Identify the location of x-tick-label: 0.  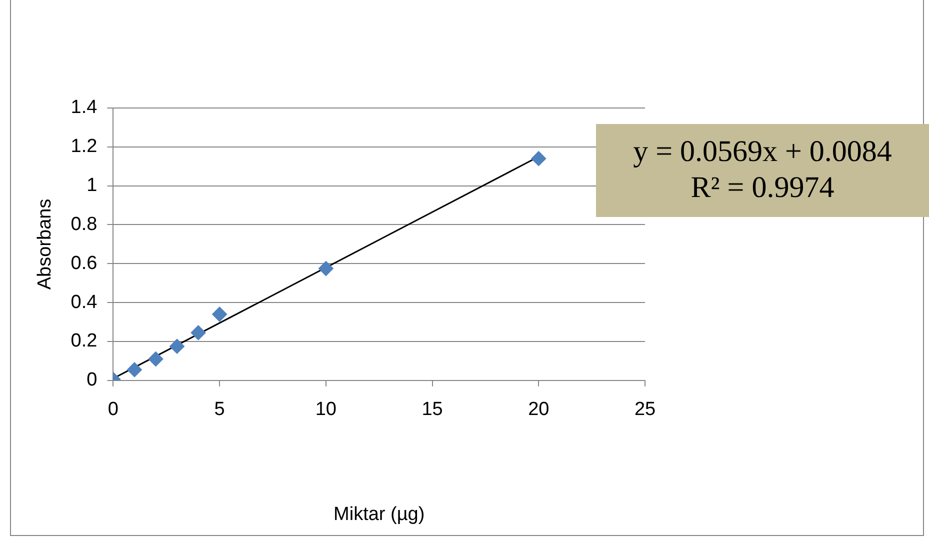
(113, 409).